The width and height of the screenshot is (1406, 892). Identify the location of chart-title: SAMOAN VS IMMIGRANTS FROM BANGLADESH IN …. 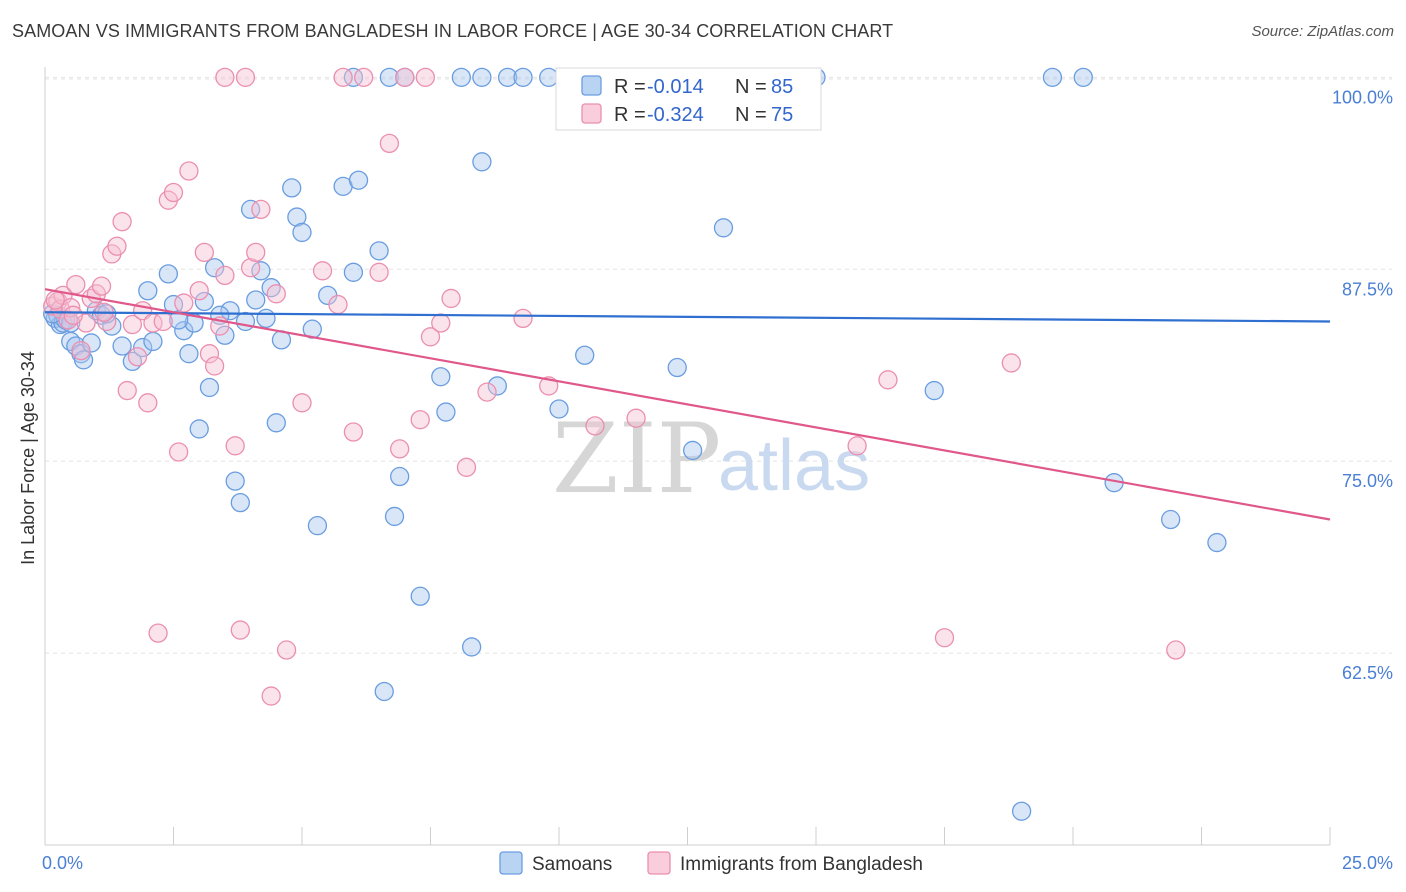
(453, 31).